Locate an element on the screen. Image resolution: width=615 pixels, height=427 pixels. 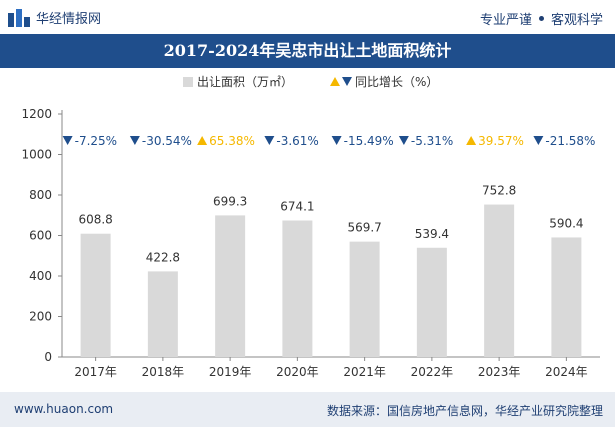
bar-value-label: 608.8 is located at coordinates (95, 220).